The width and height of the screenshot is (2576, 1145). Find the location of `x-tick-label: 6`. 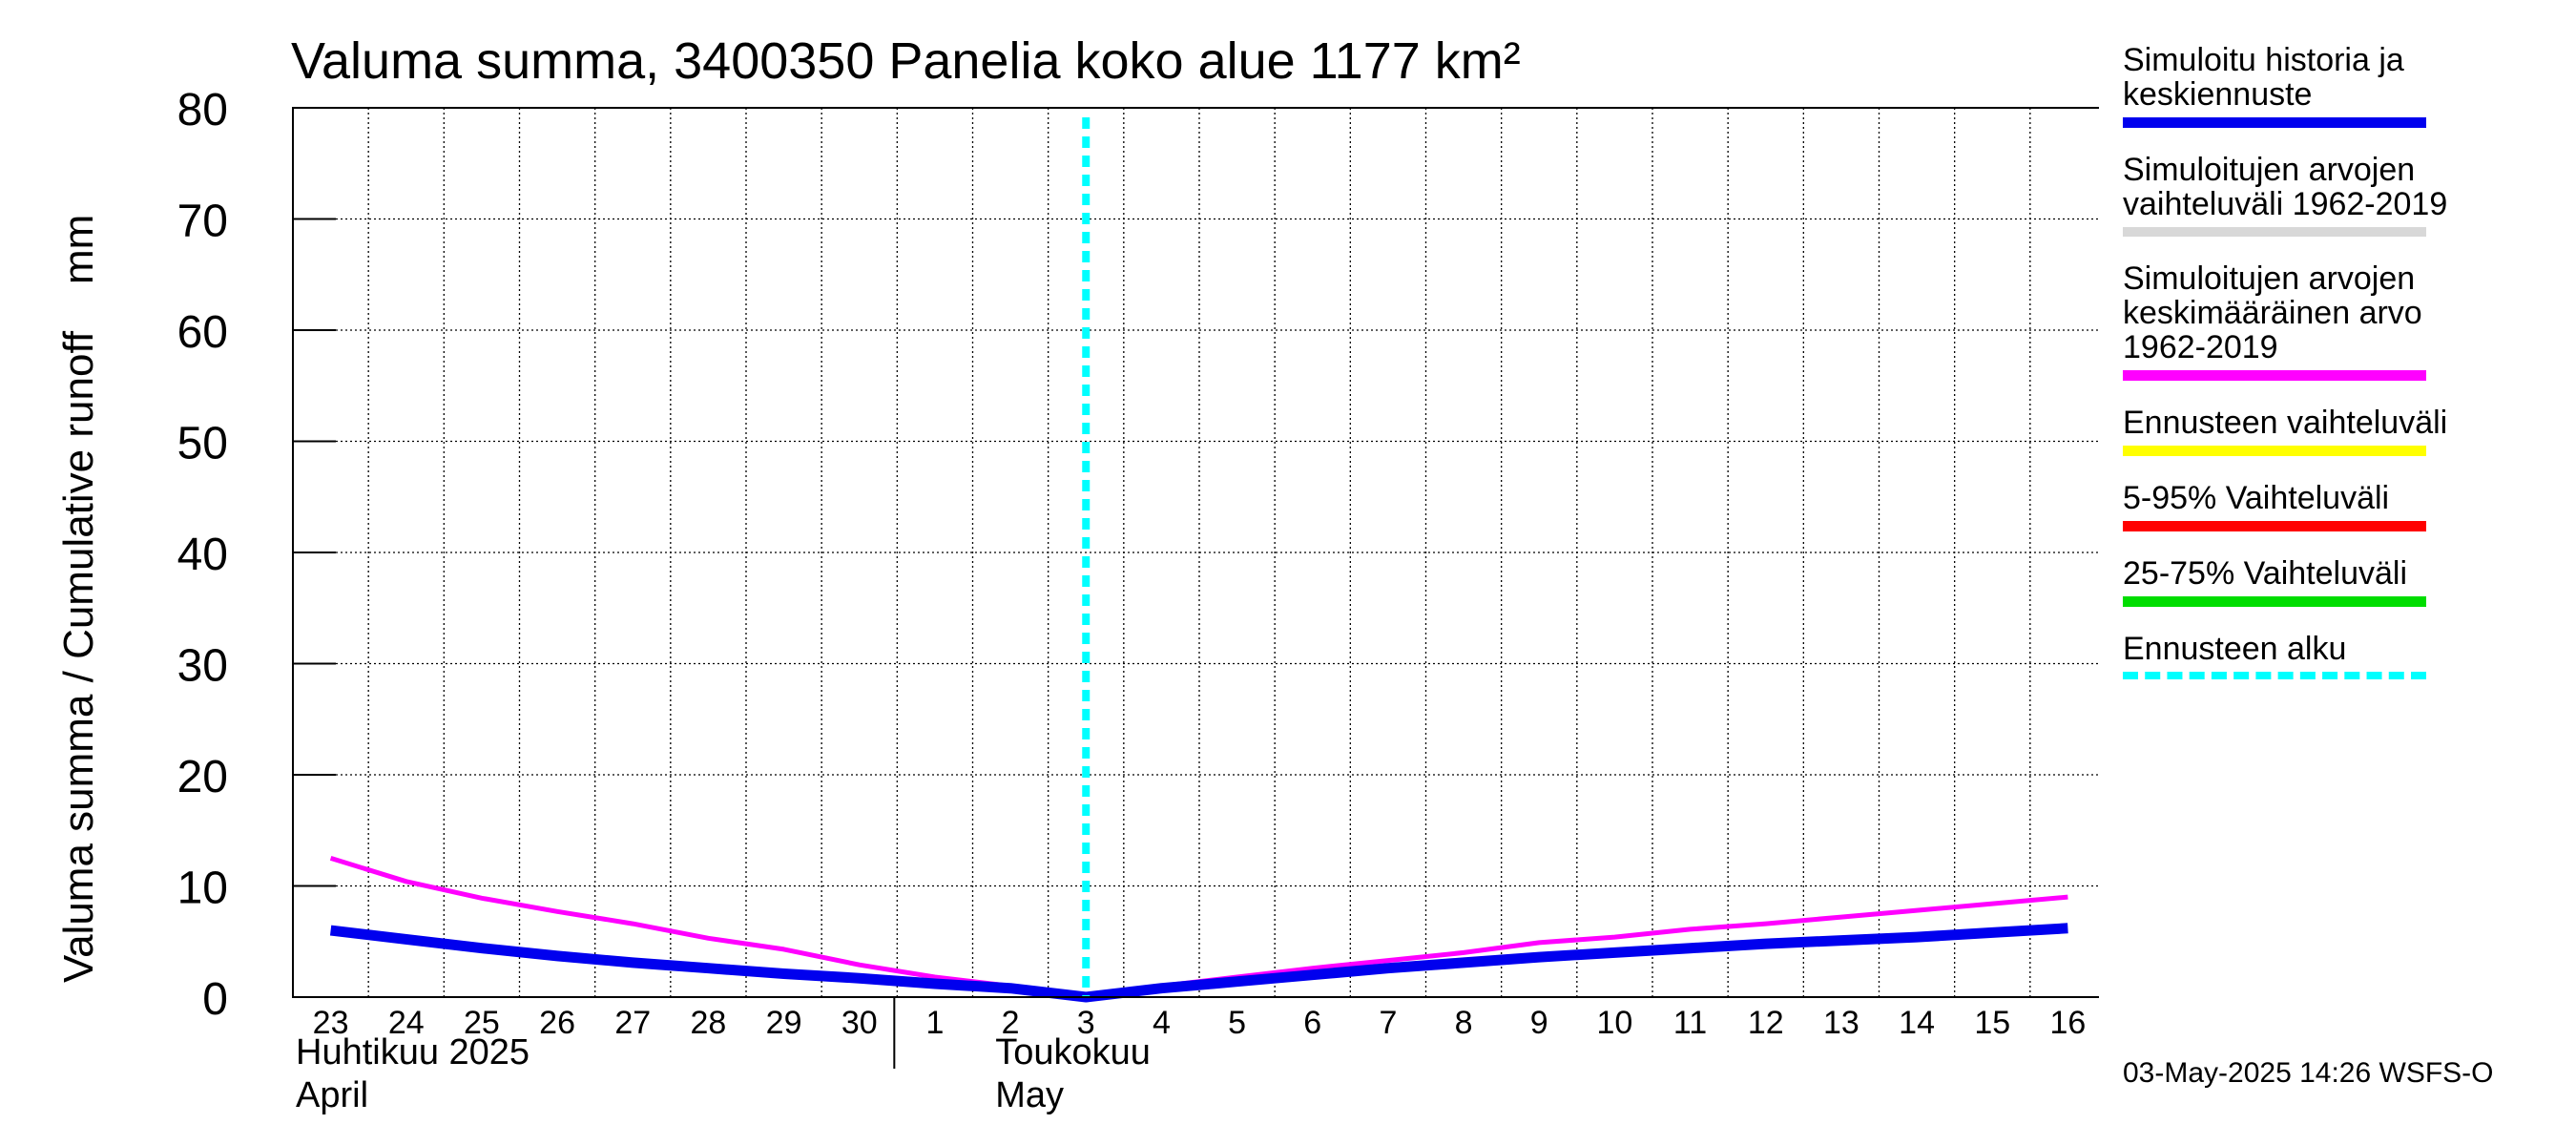

x-tick-label: 6 is located at coordinates (1312, 1023).